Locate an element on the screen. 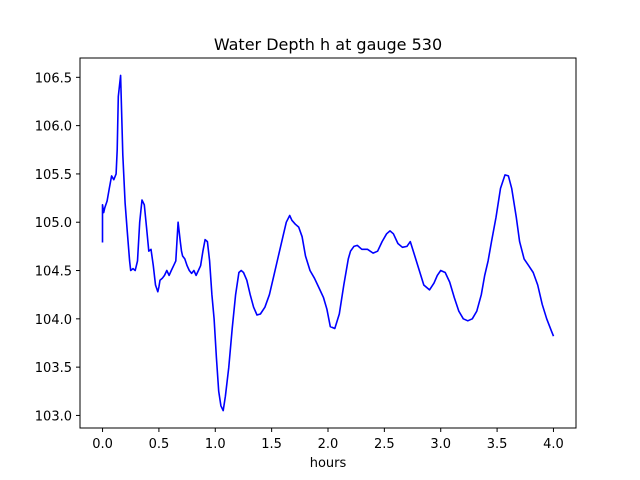 The image size is (640, 480). y-tick-label: 104.5 is located at coordinates (53, 272).